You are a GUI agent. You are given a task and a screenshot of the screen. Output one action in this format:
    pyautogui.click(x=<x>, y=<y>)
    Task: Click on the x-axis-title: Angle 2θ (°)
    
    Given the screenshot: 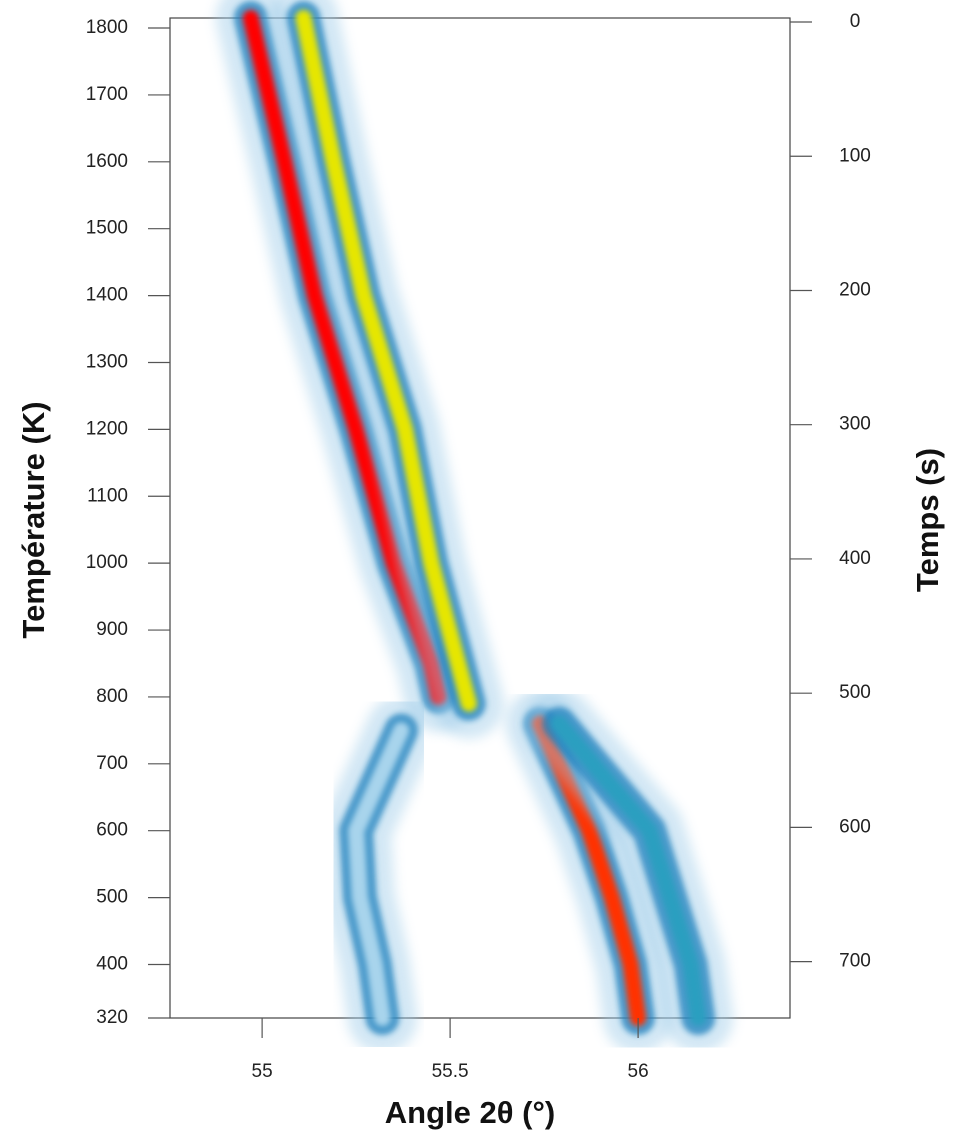 What is the action you would take?
    pyautogui.click(x=470, y=1112)
    